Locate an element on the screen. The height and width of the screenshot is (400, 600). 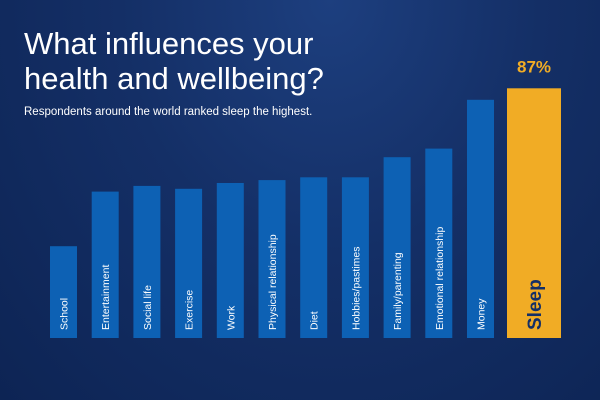
category-label-school: School is located at coordinates (65, 314).